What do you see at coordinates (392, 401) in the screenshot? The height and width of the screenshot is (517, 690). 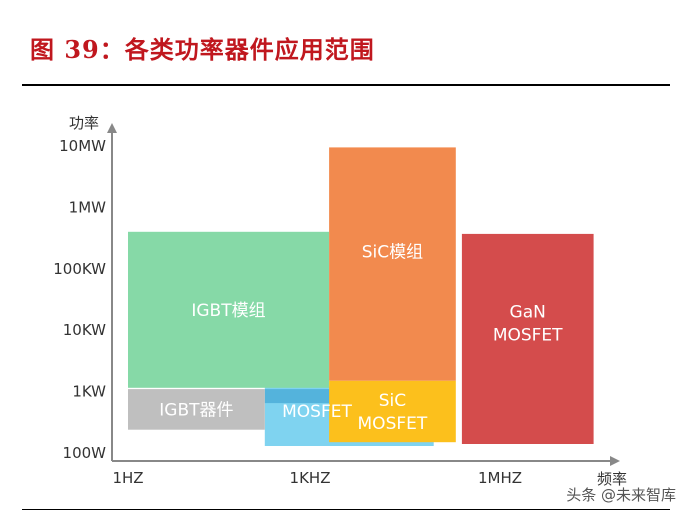 I see `block-label-sic-mosfet-4-line-0: SiC` at bounding box center [392, 401].